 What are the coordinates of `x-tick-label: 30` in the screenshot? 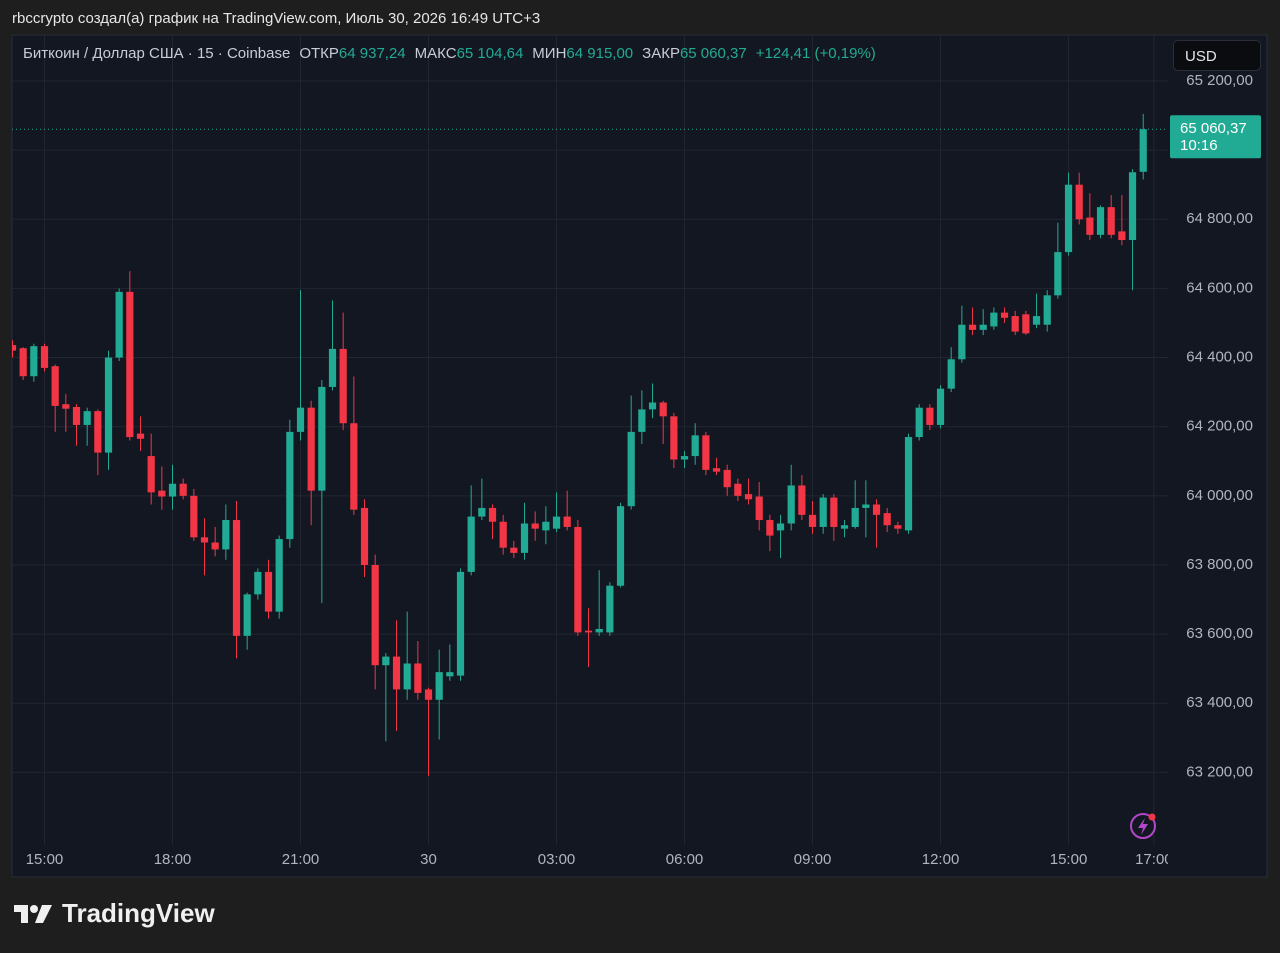 It's located at (428, 859).